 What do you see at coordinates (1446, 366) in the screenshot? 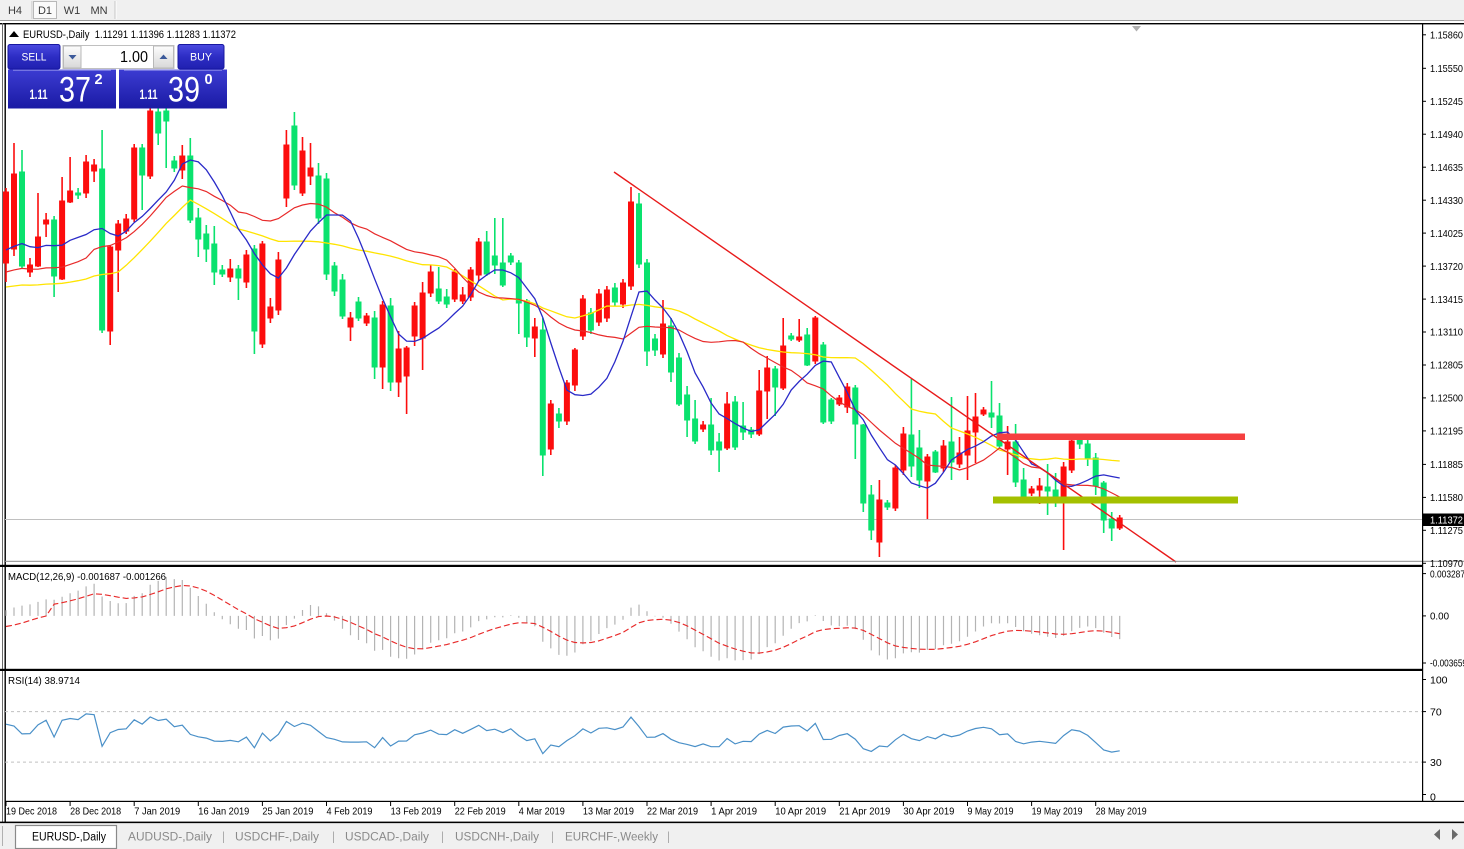
I see `svg-text: 1.12805` at bounding box center [1446, 366].